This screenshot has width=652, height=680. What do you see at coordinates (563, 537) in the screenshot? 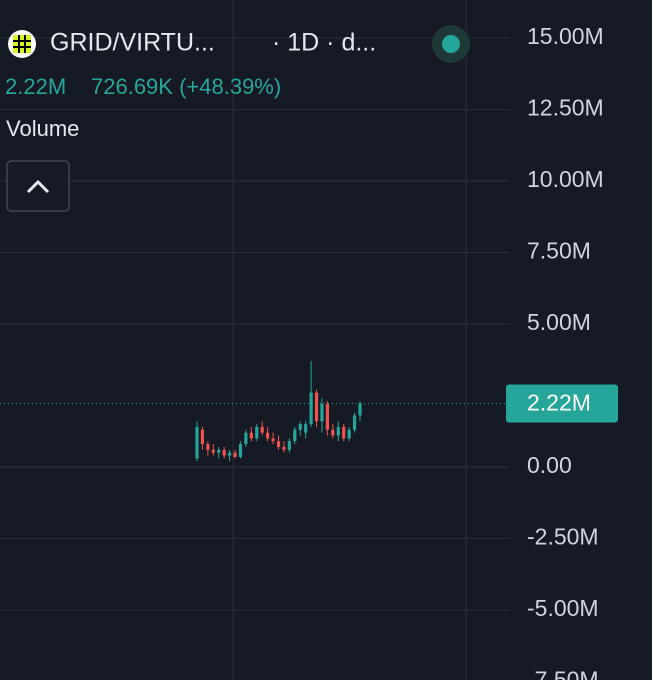
I see `y-tick-label: -2.50M` at bounding box center [563, 537].